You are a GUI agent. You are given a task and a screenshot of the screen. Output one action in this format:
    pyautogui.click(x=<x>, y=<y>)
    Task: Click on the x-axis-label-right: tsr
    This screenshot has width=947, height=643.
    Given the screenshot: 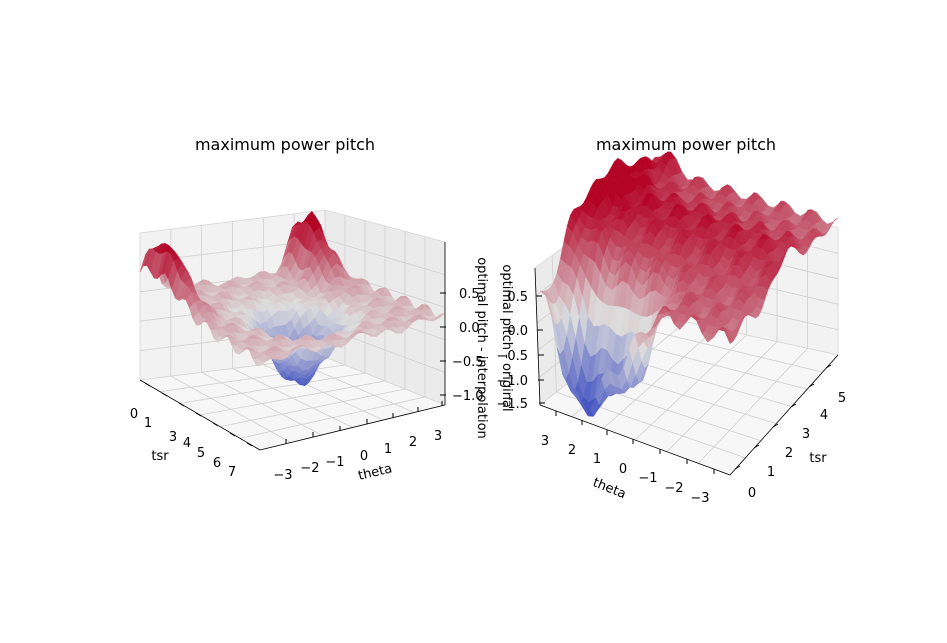 What is the action you would take?
    pyautogui.click(x=818, y=458)
    